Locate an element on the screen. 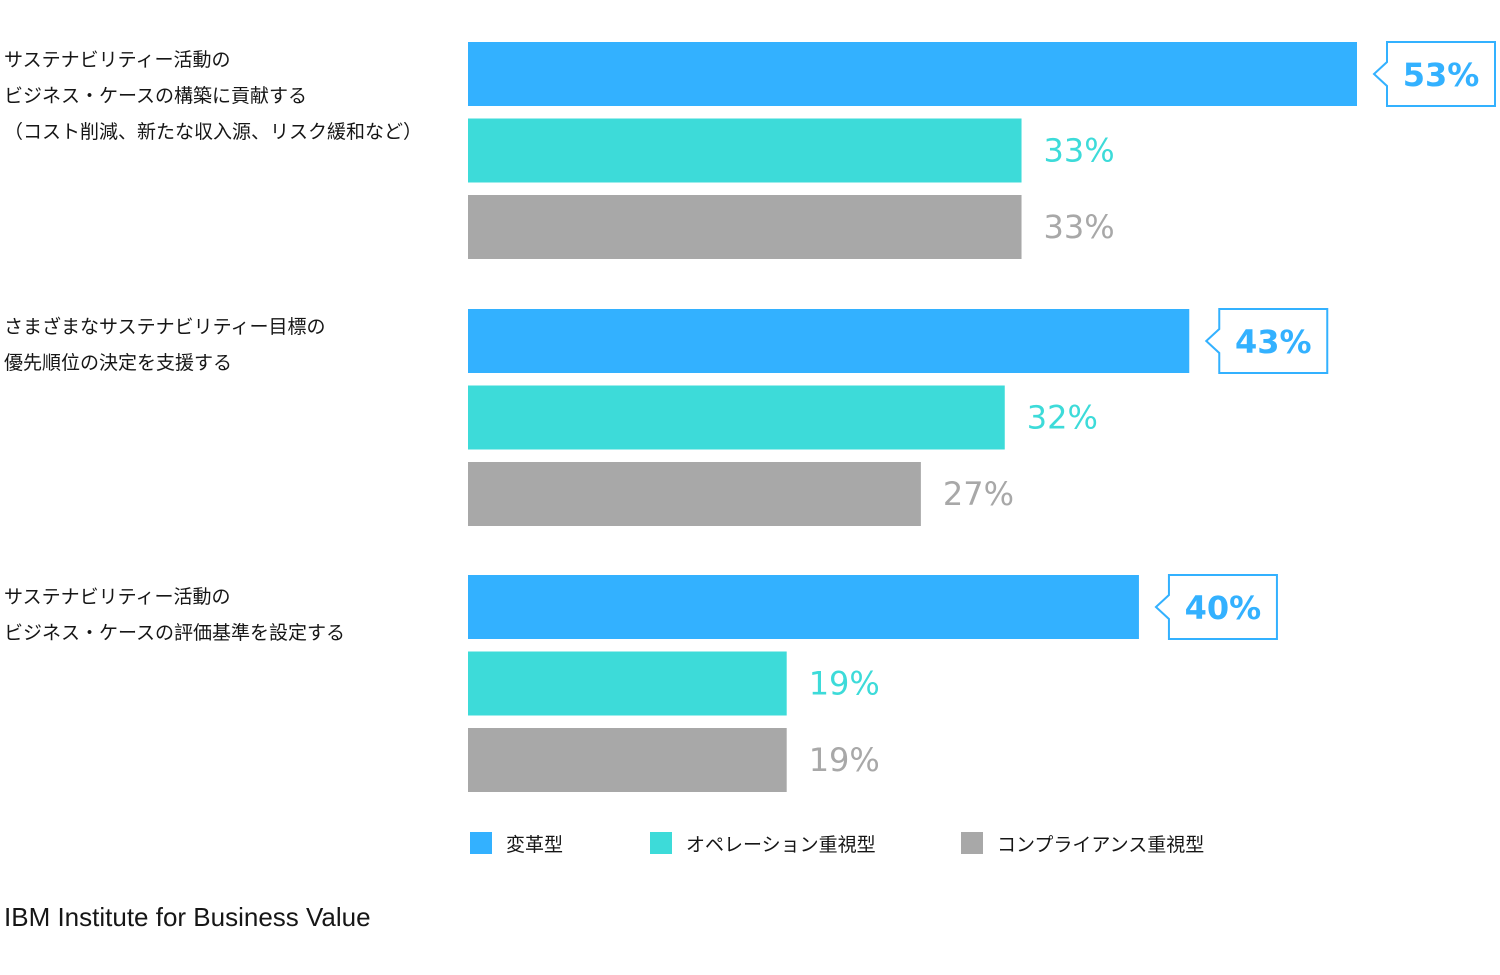 The height and width of the screenshot is (975, 1500). legend-label-compliance: コンプライアンス重視型 is located at coordinates (1101, 844).